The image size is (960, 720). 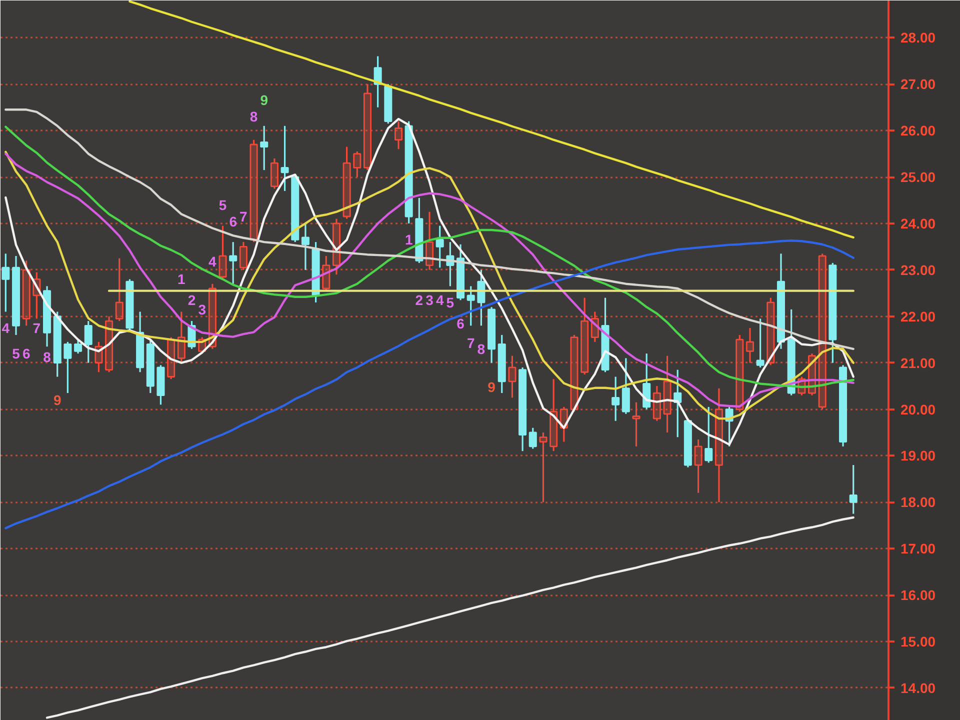 What do you see at coordinates (918, 270) in the screenshot?
I see `y-tick-label: 23.00` at bounding box center [918, 270].